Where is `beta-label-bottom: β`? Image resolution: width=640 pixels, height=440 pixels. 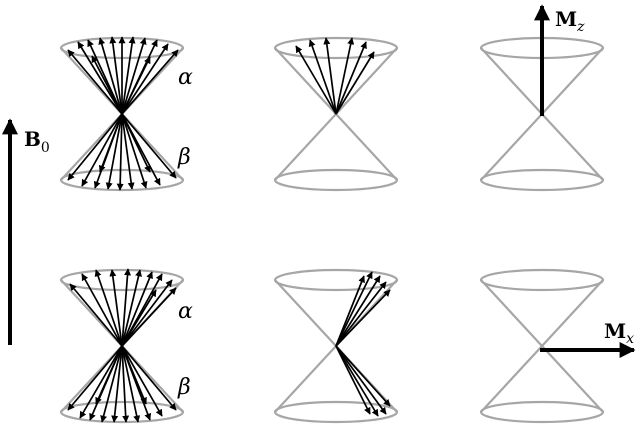
beta-label-bottom: β is located at coordinates (184, 387).